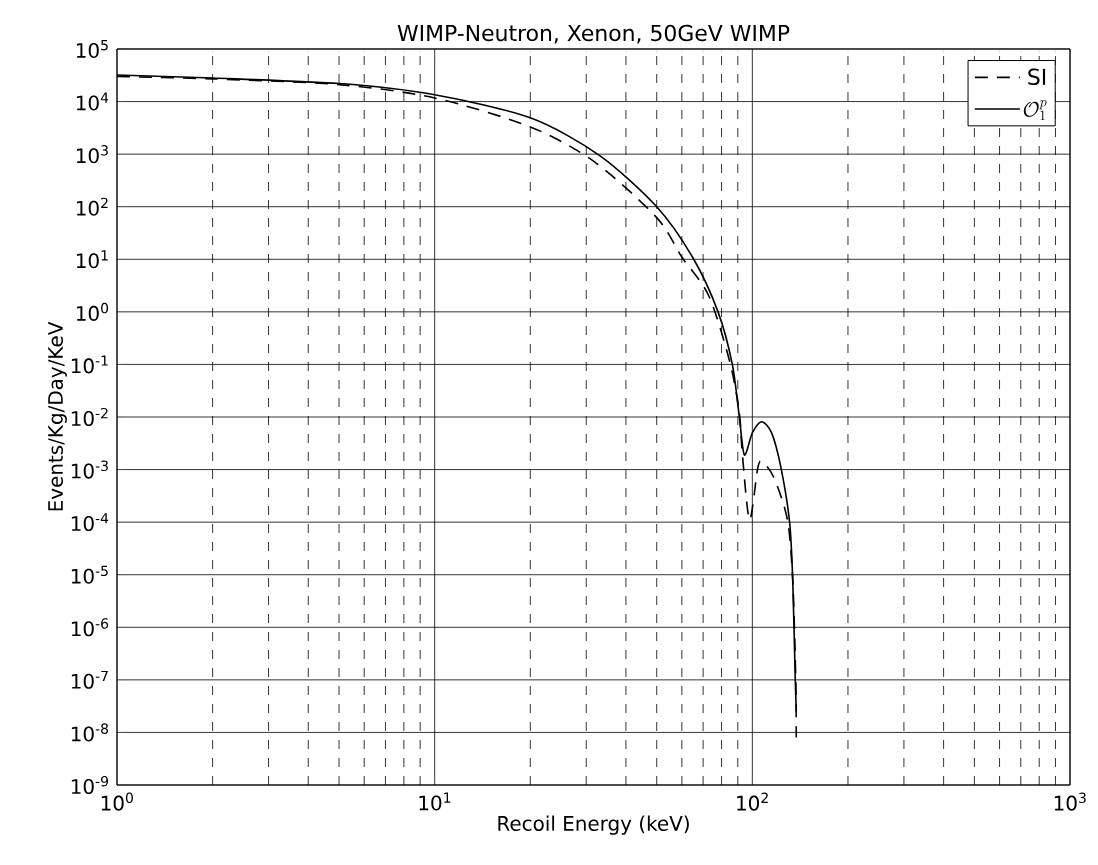 The height and width of the screenshot is (865, 1098). What do you see at coordinates (89, 417) in the screenshot?
I see `y-tick-label: 10$^{-2}$` at bounding box center [89, 417].